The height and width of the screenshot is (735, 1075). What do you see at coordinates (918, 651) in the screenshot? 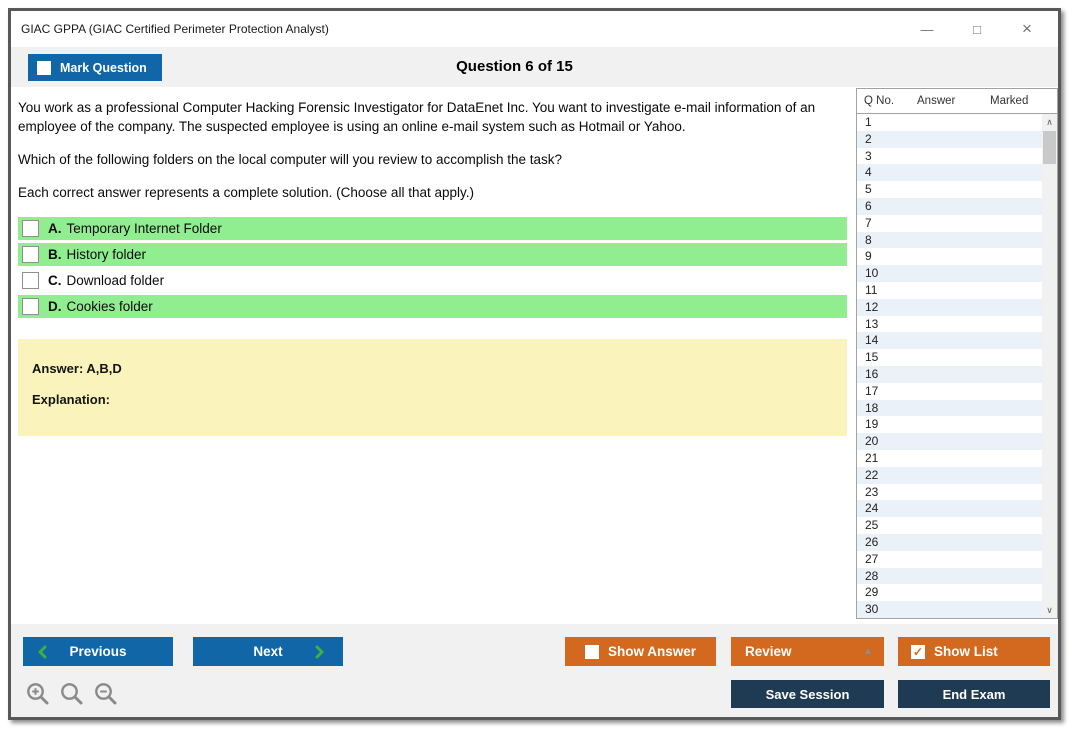
I see `show-list-checkbox: ✓` at bounding box center [918, 651].